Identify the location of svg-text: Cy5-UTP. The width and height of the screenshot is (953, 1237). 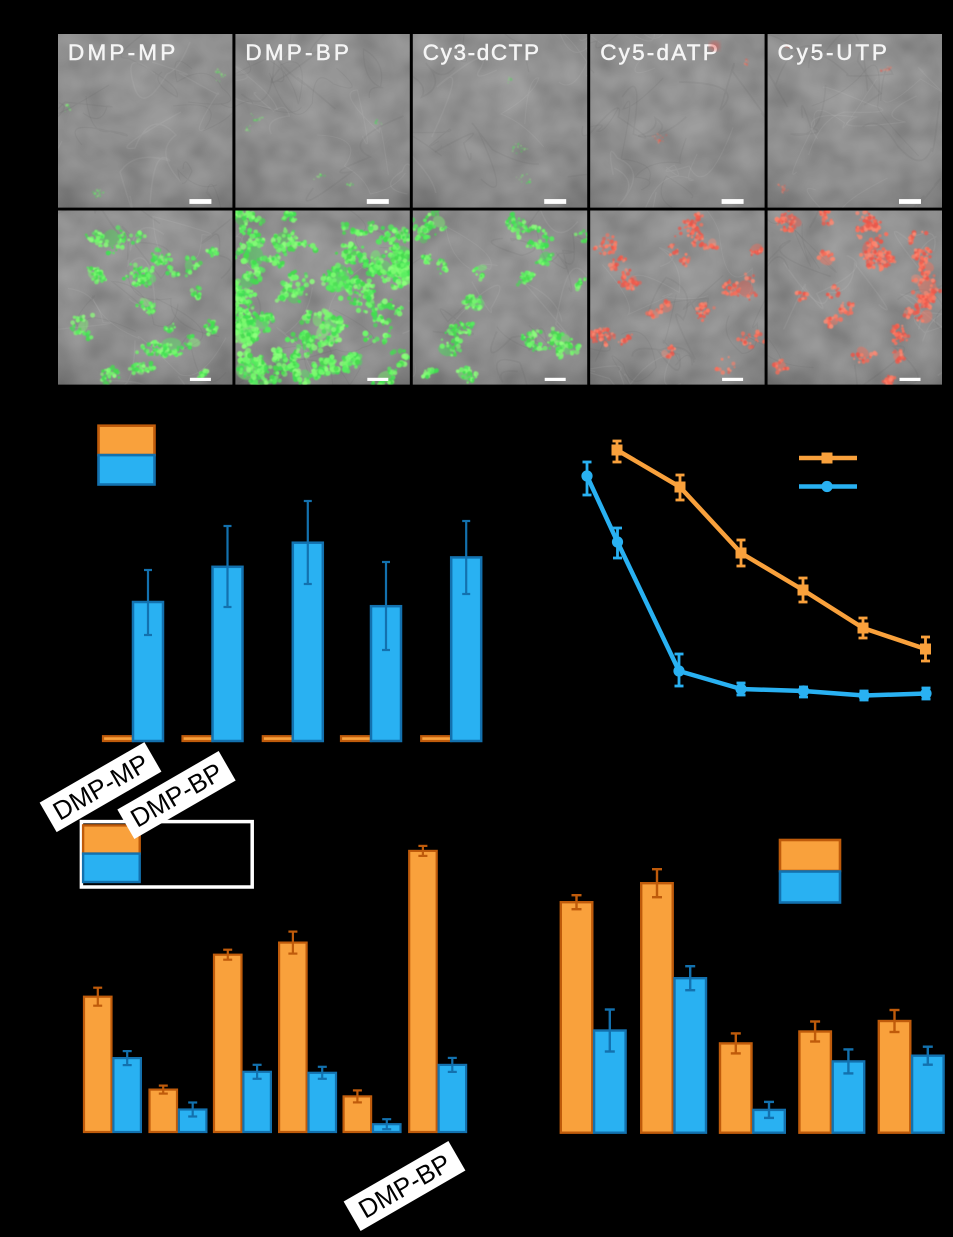
(834, 52).